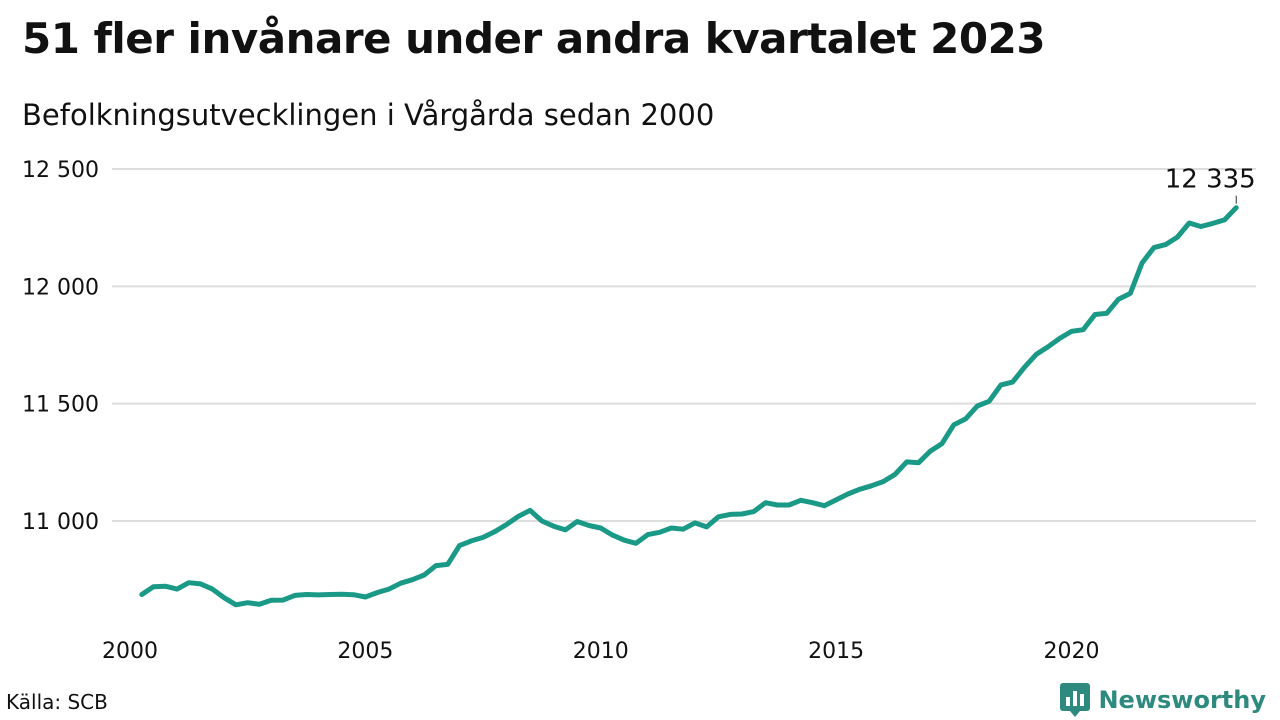 This screenshot has width=1280, height=720. Describe the element at coordinates (1071, 651) in the screenshot. I see `x-tick-label: 2020` at that location.